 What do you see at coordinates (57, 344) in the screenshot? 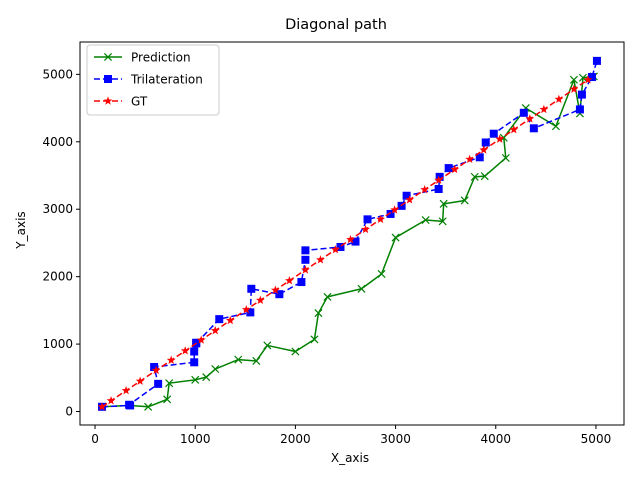
I see `y-tick-label: 1000` at bounding box center [57, 344].